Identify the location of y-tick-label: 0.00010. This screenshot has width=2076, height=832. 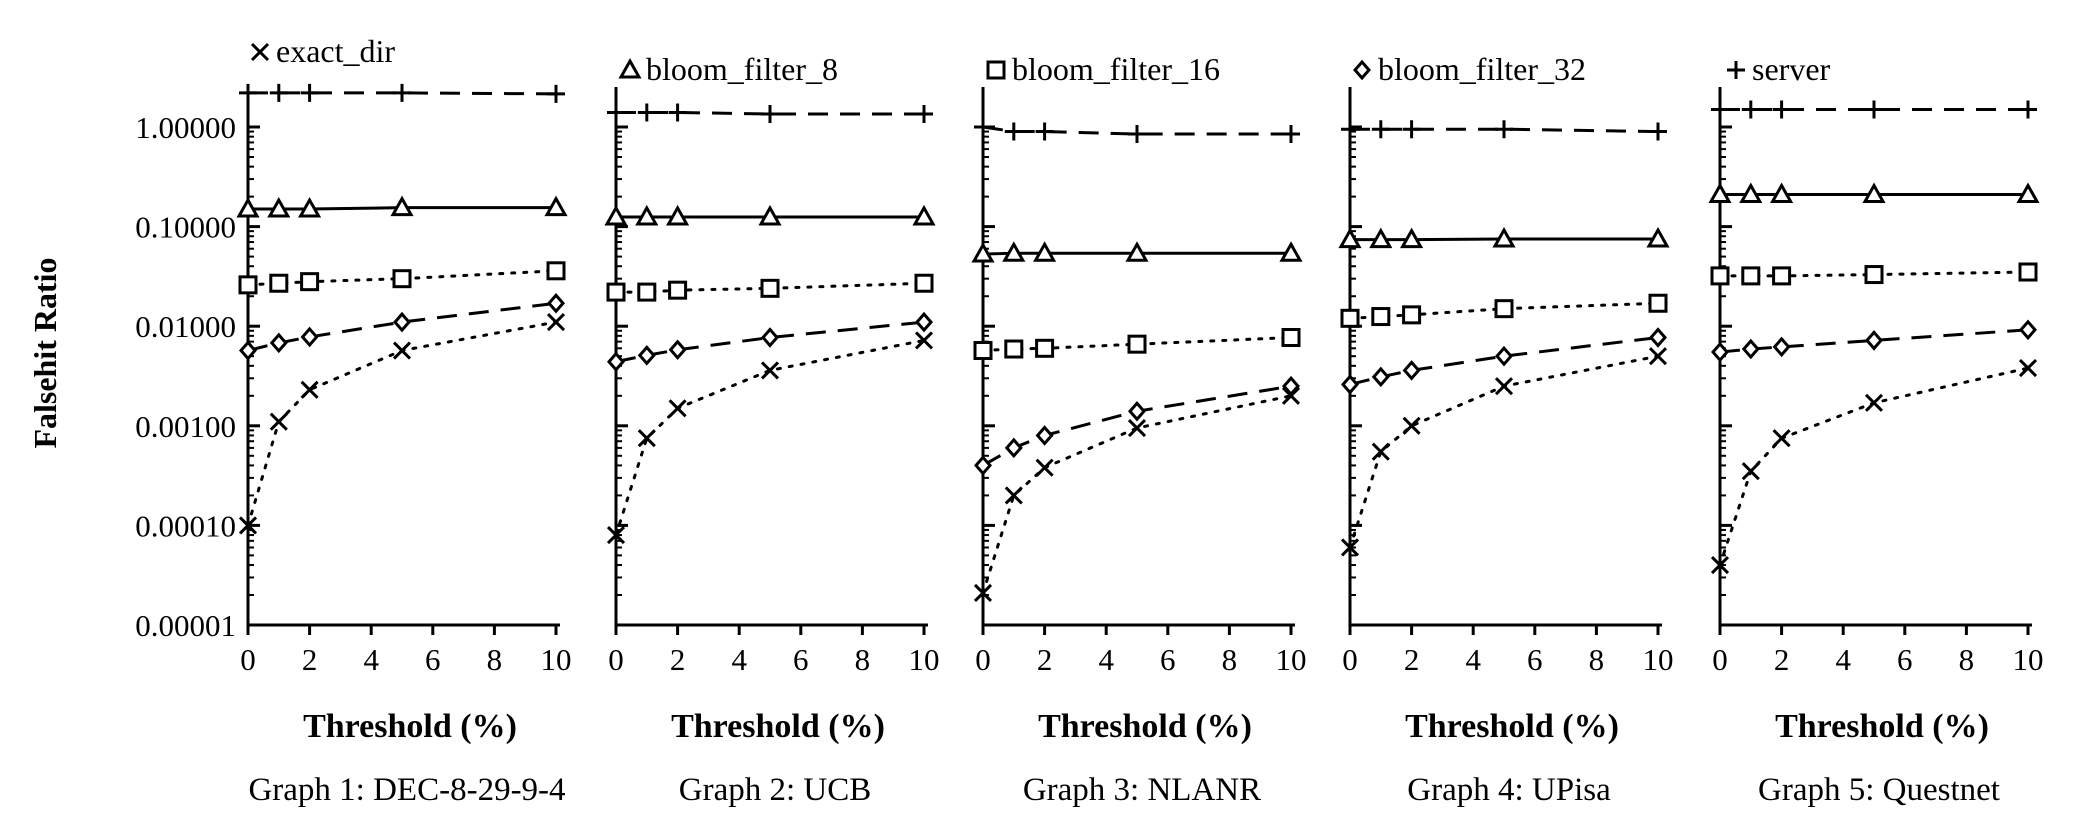
(185, 525).